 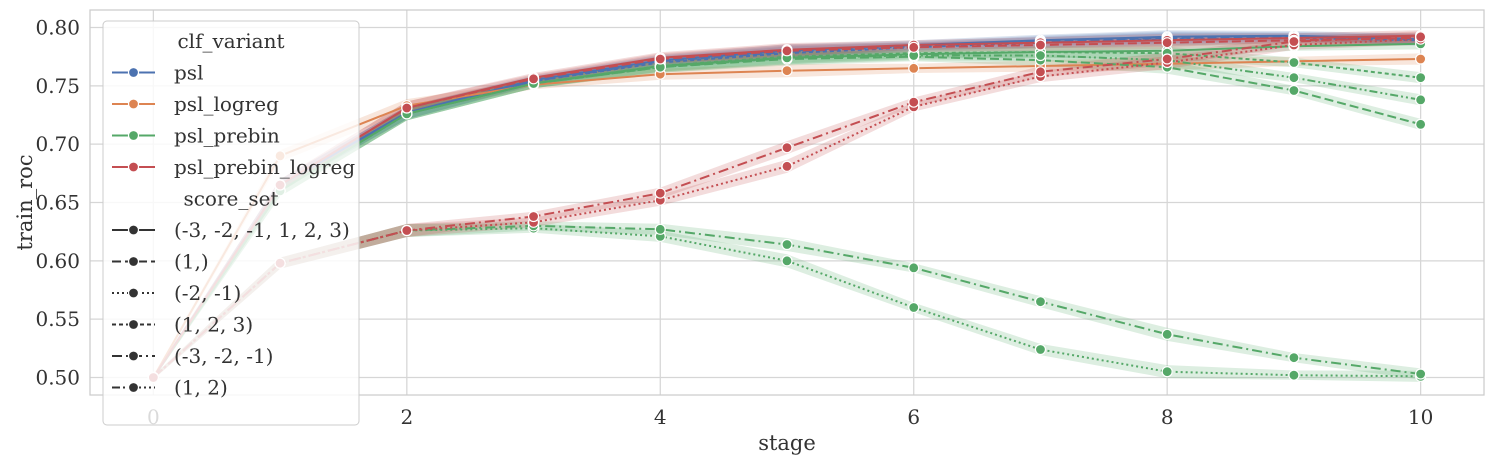 What do you see at coordinates (226, 104) in the screenshot?
I see `legend-entry-label: psl_logreg` at bounding box center [226, 104].